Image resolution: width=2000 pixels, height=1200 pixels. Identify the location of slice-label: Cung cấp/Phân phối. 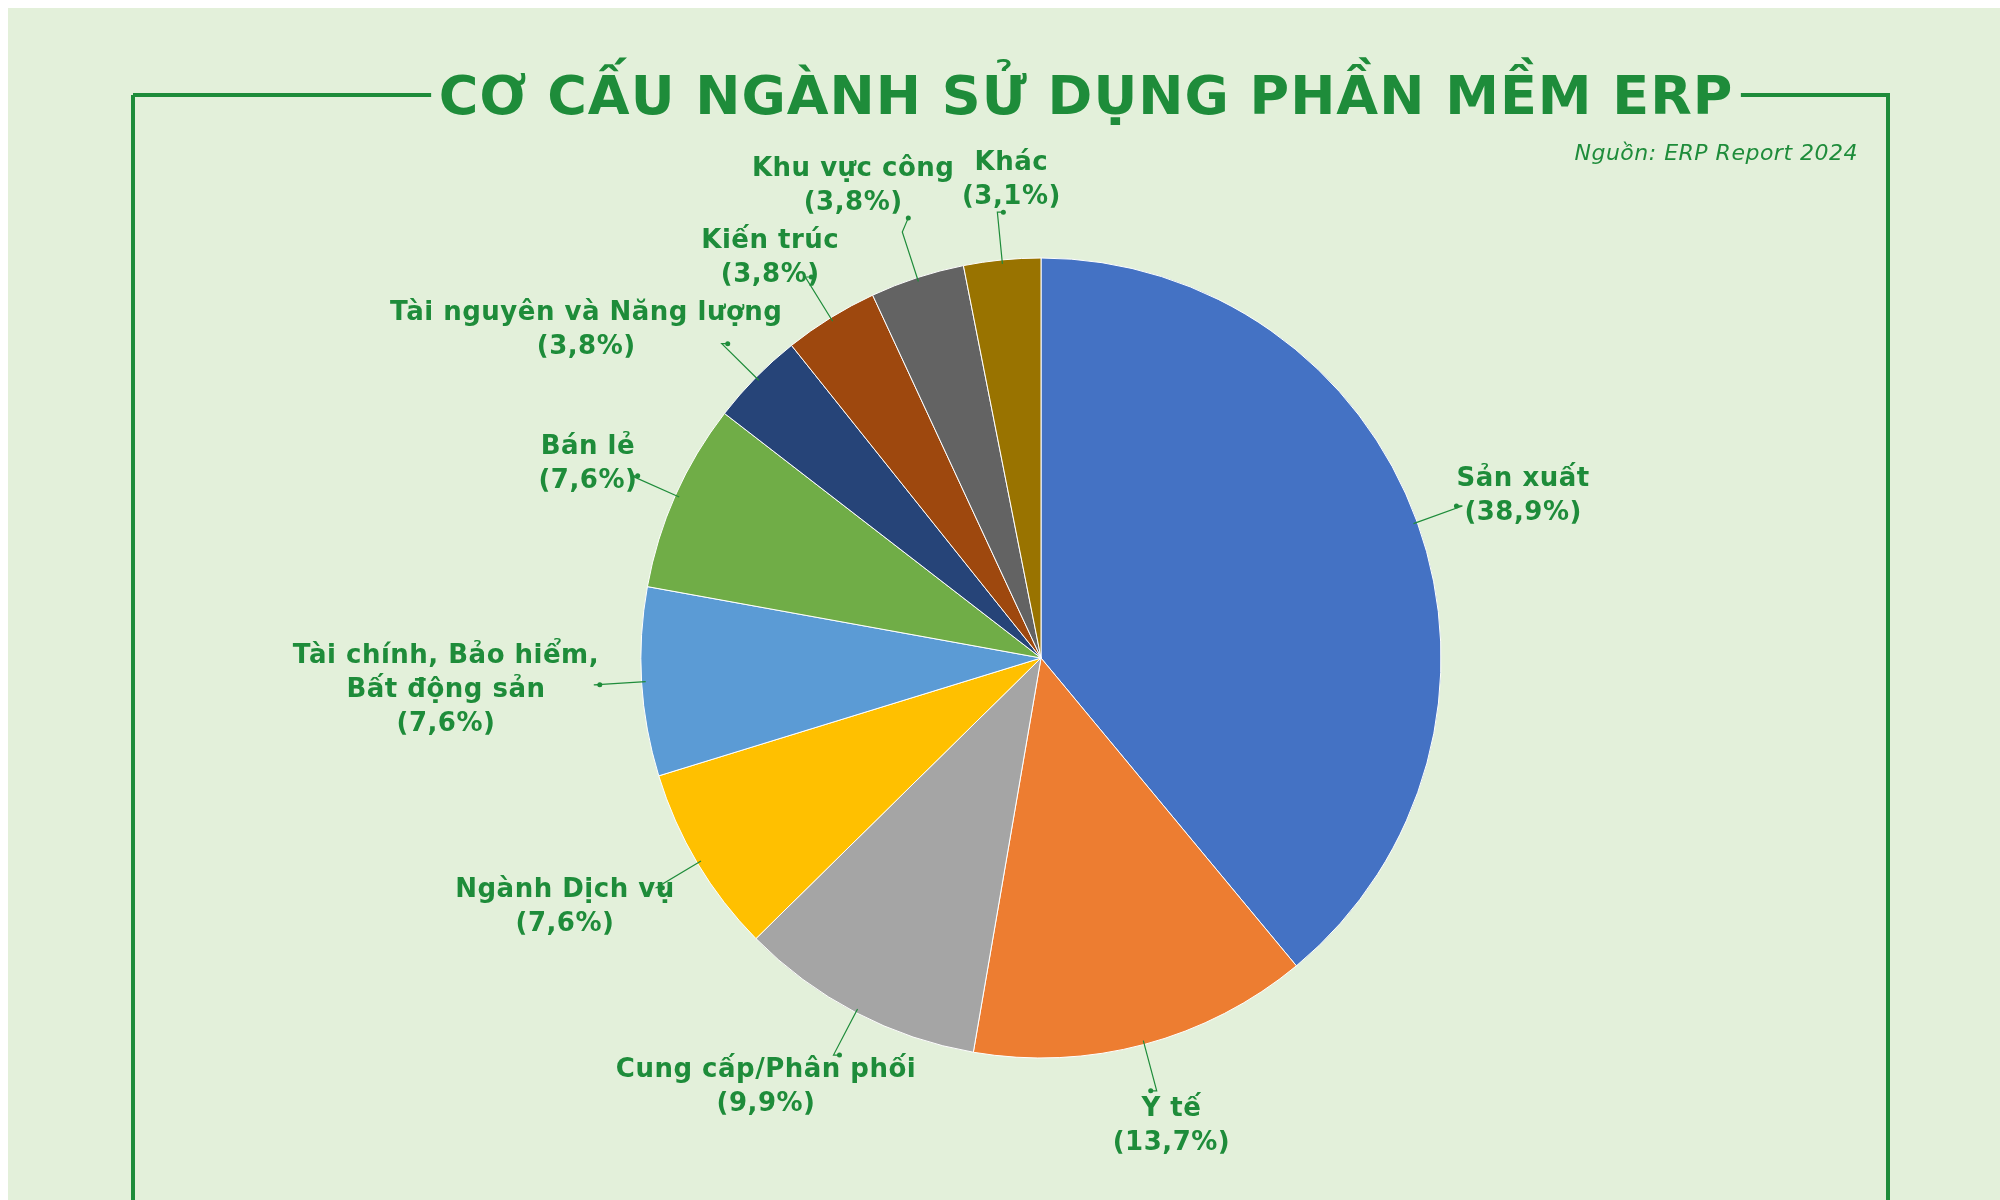
(766, 1068).